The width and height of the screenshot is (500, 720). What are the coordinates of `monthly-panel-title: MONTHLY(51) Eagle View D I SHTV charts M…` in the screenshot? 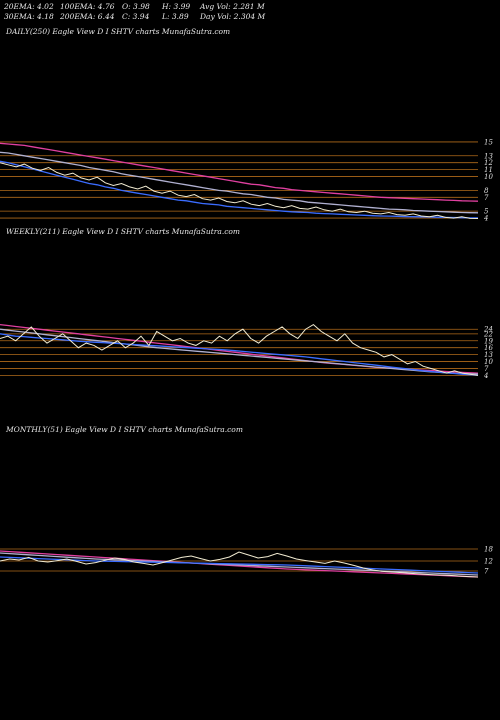 It's located at (124, 429).